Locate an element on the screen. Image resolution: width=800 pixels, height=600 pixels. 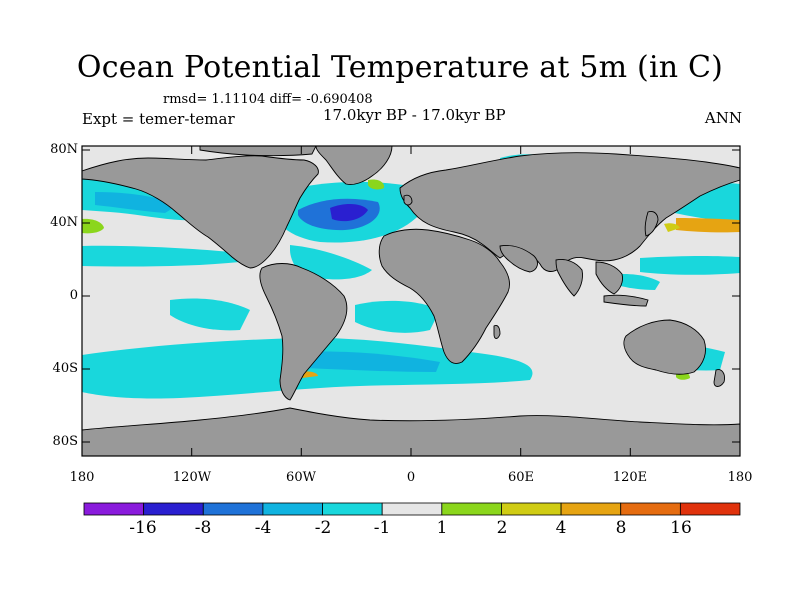
colorbar-label: -8 is located at coordinates (203, 528).